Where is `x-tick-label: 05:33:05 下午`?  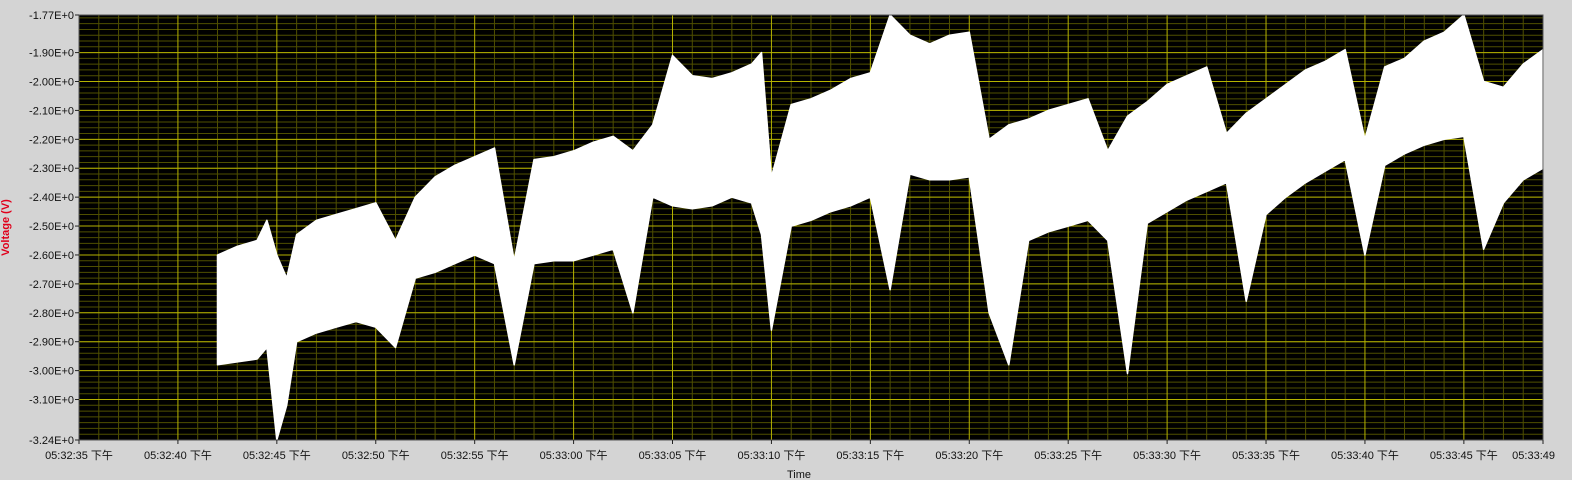 x-tick-label: 05:33:05 下午 is located at coordinates (673, 455).